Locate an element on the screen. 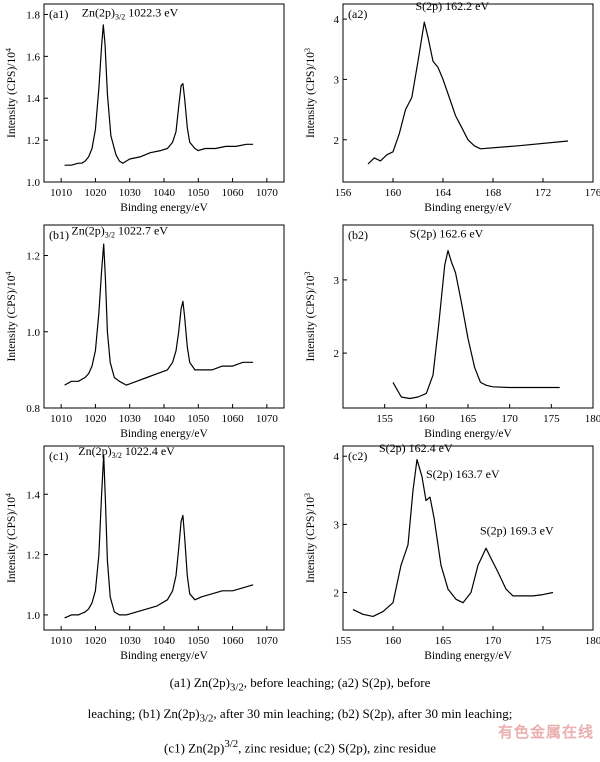 This screenshot has height=762, width=600. x-tick-label: 156 is located at coordinates (343, 193).